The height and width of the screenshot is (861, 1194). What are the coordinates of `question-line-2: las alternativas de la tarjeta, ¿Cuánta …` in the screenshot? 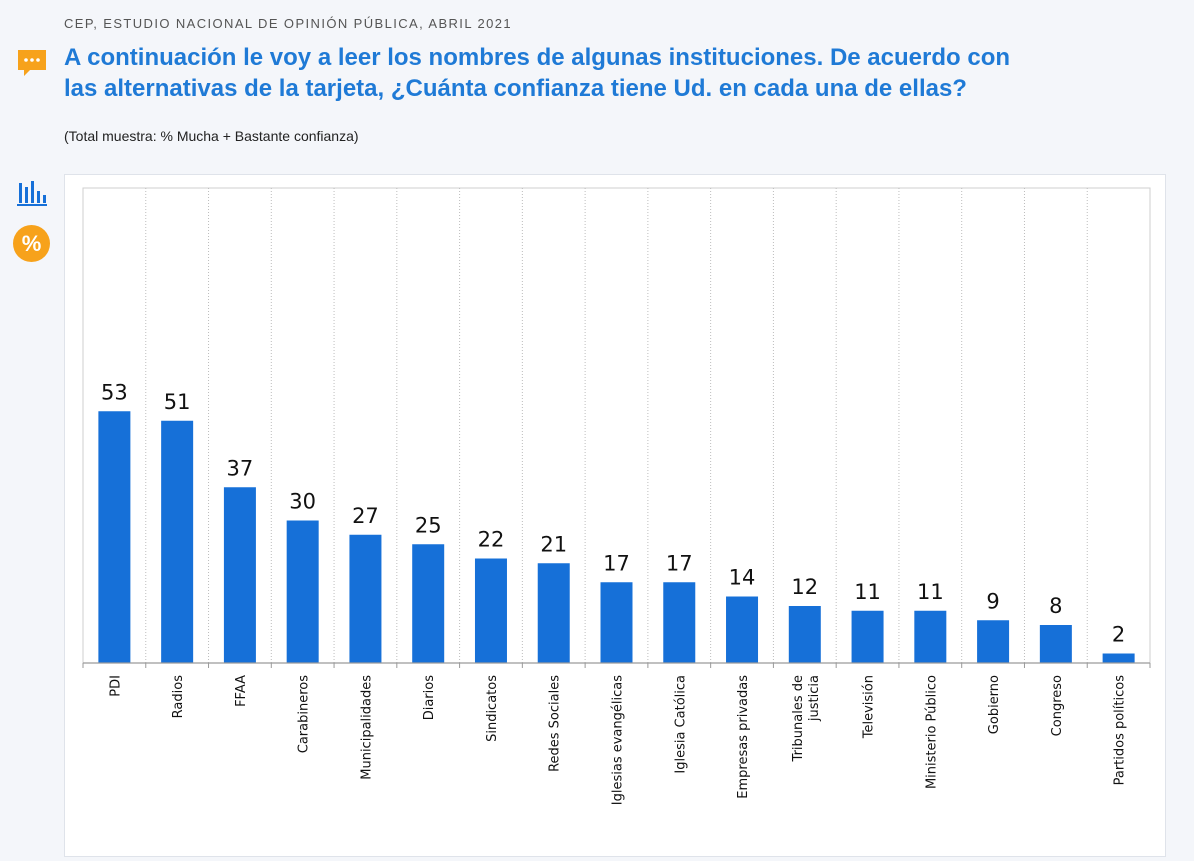 It's located at (515, 88).